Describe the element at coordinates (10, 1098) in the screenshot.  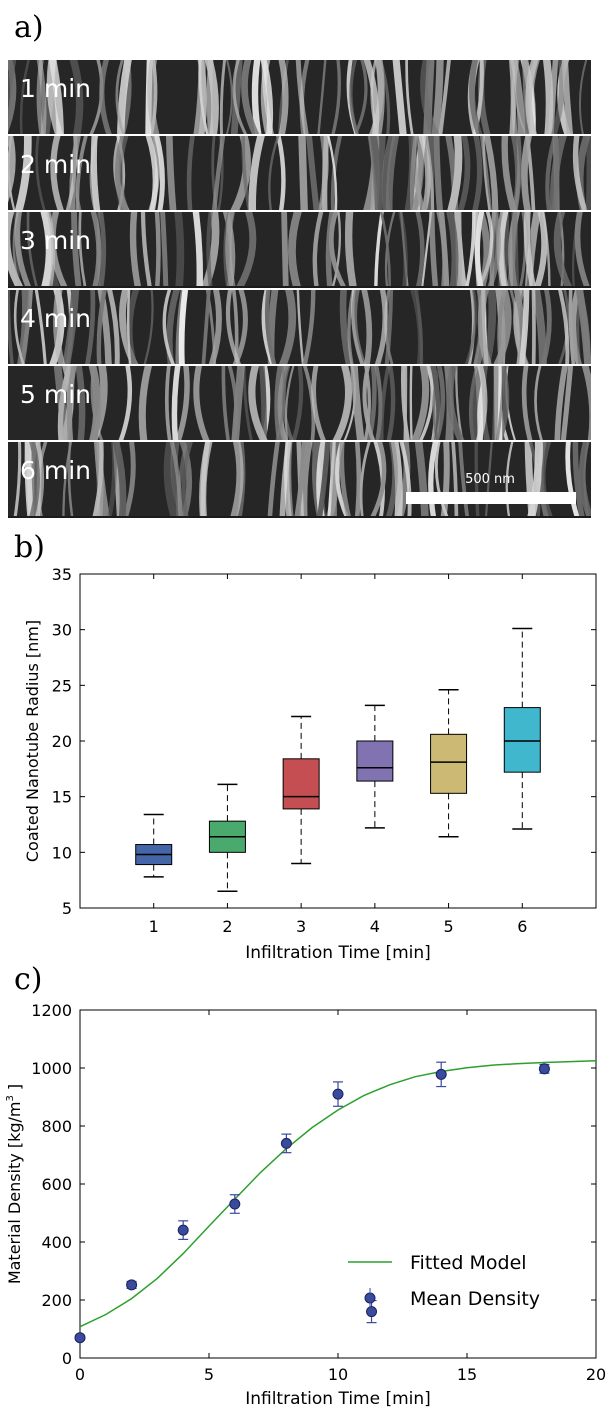
I see `y-axis-label-superscript: 3` at that location.